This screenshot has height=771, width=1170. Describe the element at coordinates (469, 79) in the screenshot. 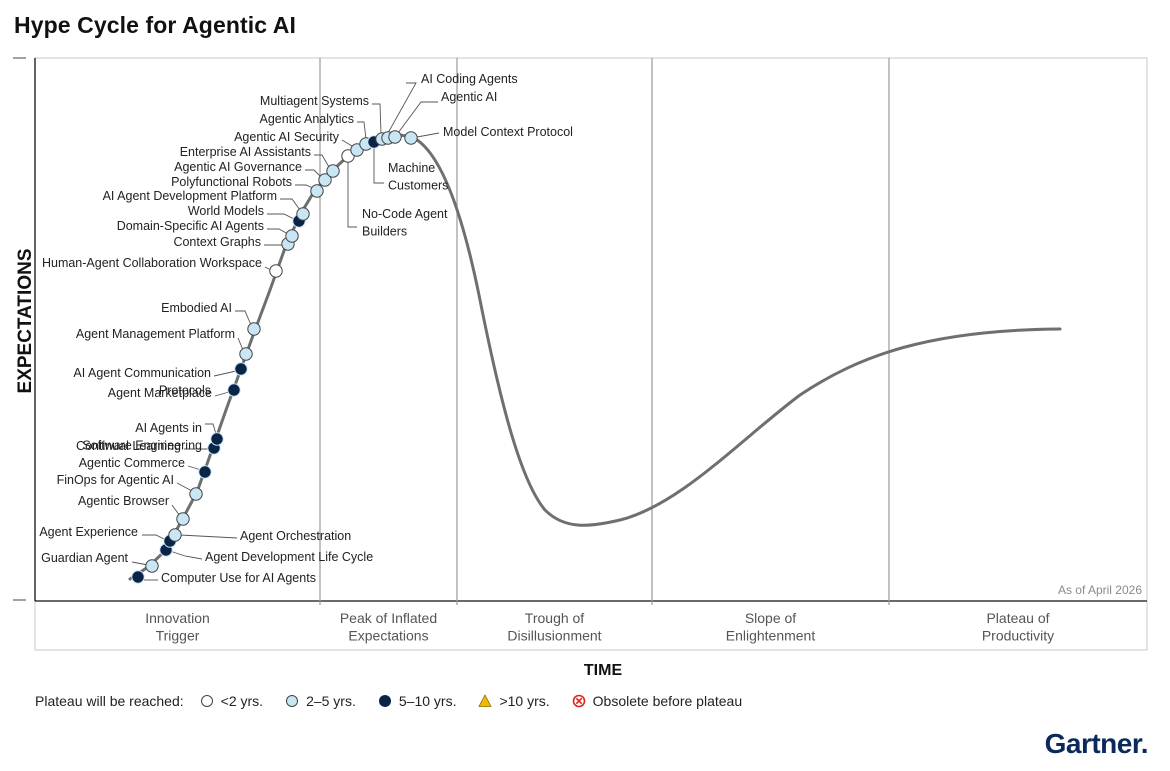

I see `label-ai-coding-agents: AI Coding Agents` at that location.